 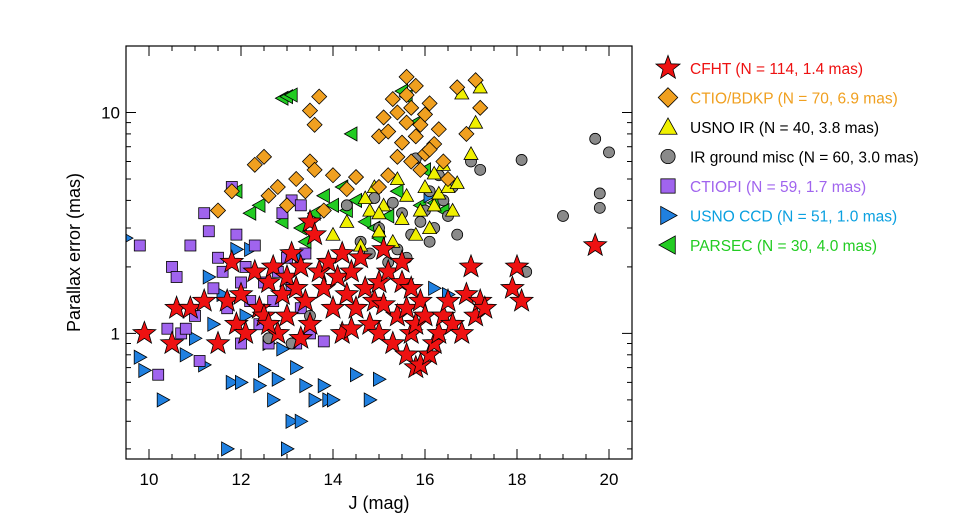 What do you see at coordinates (794, 99) in the screenshot?
I see `legend-label: CTIO/BDKP (N = 70, 6.9 mas)` at bounding box center [794, 99].